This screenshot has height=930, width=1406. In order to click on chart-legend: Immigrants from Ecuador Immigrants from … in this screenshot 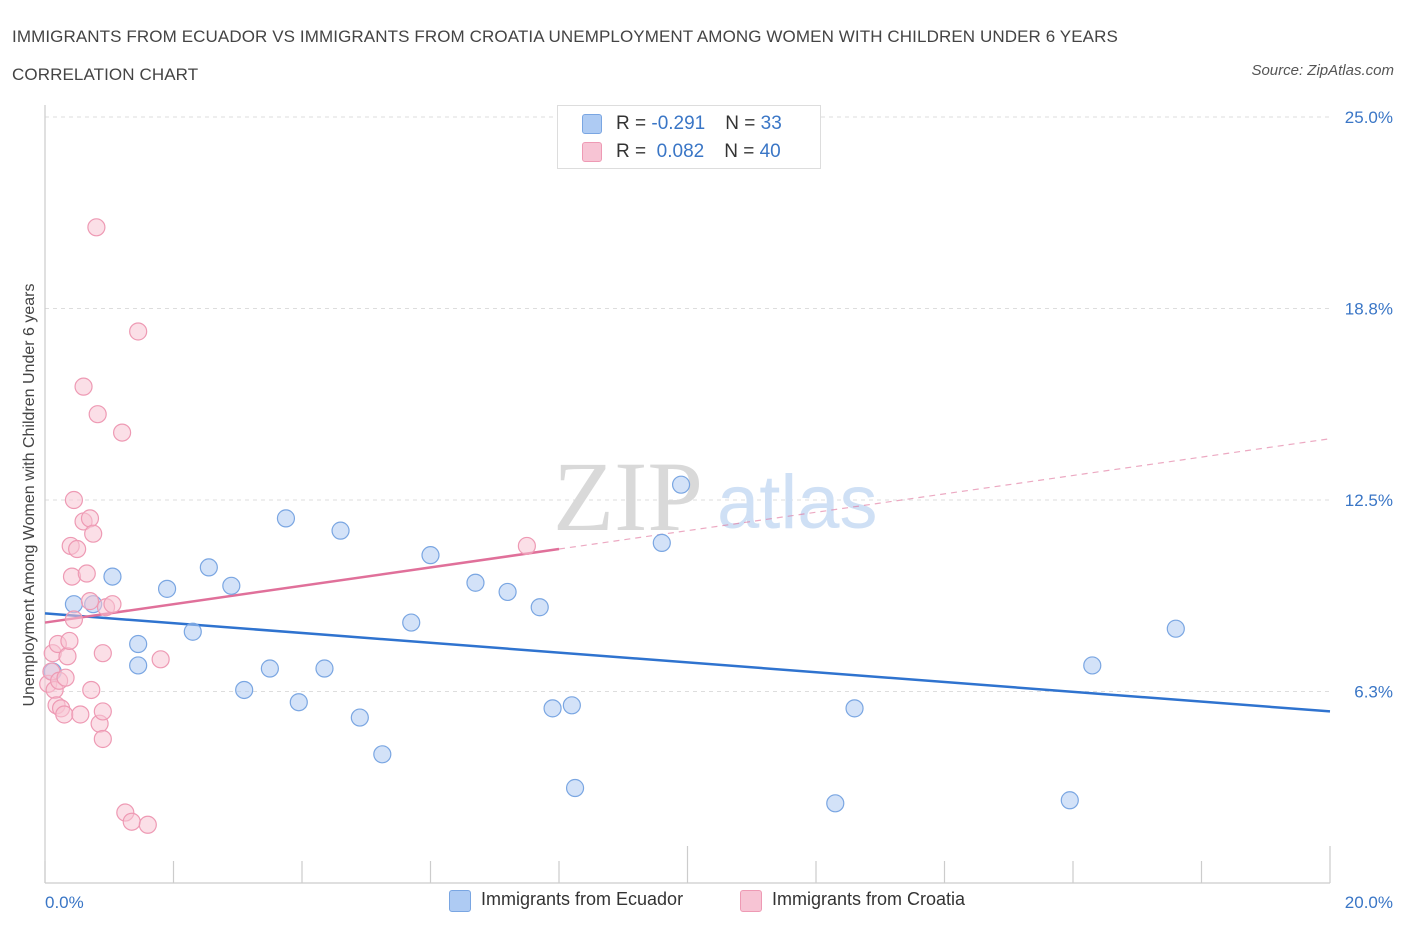, I will do `click(703, 902)`.